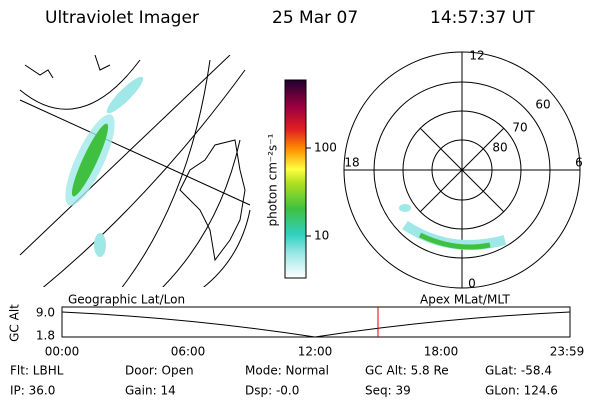 The height and width of the screenshot is (400, 600). I want to click on y-tick: 1.8, so click(45, 336).